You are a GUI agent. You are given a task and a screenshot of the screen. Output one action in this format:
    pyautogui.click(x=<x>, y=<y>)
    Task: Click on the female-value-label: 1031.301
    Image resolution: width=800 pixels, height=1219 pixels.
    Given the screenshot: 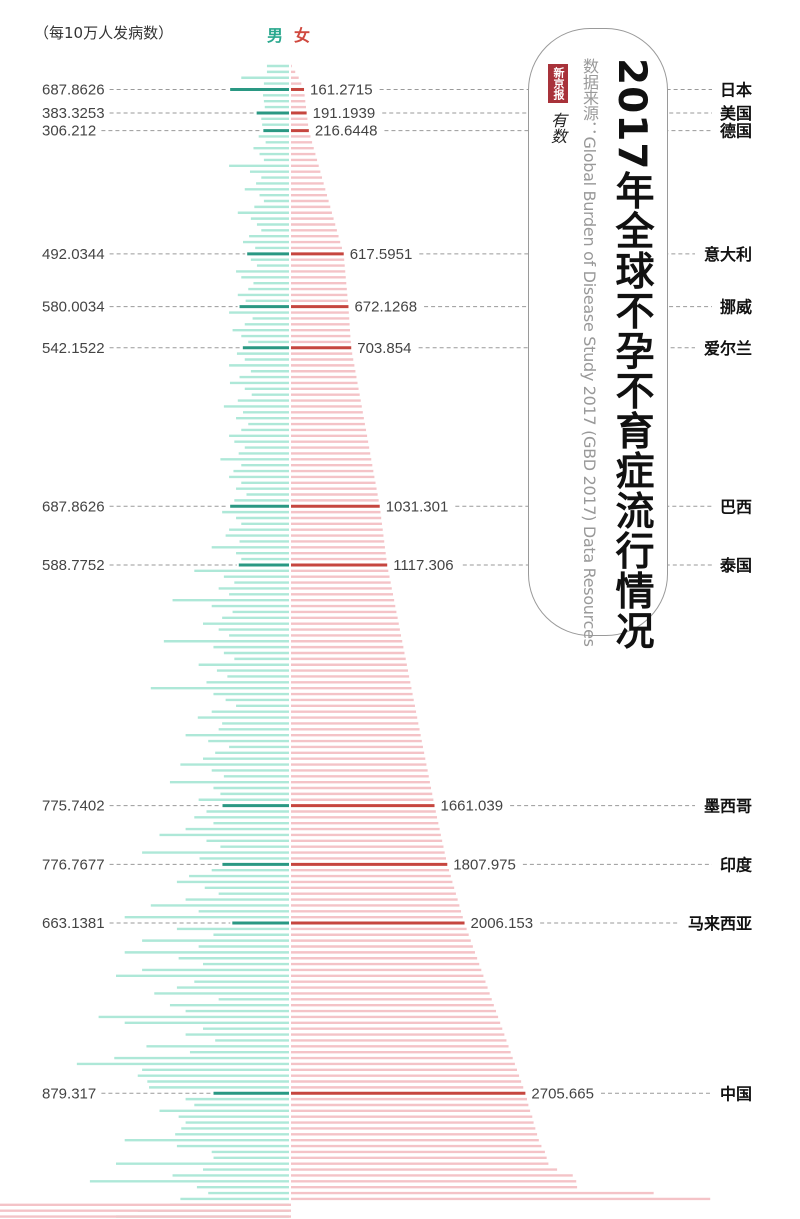 What is the action you would take?
    pyautogui.click(x=417, y=506)
    